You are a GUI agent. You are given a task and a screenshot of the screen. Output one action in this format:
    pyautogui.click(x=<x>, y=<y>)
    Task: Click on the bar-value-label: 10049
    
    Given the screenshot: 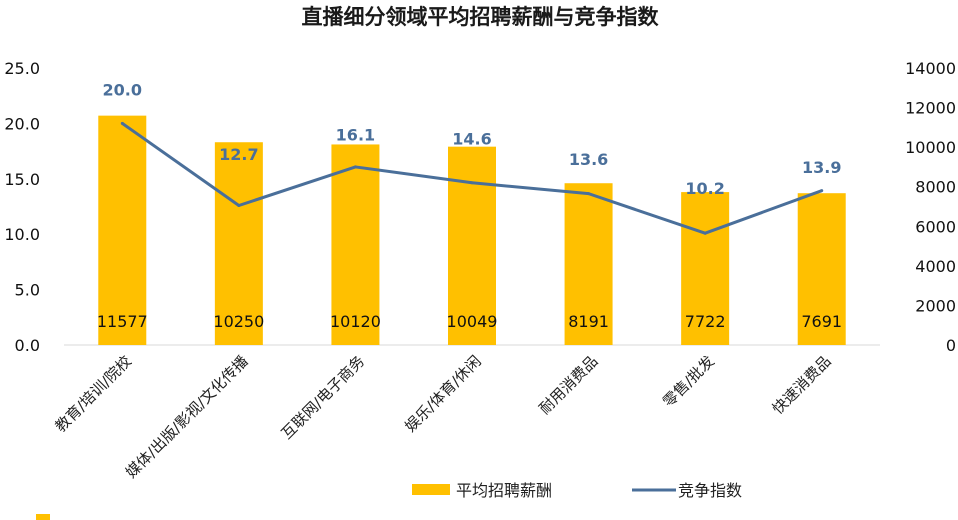 What is the action you would take?
    pyautogui.click(x=472, y=321)
    